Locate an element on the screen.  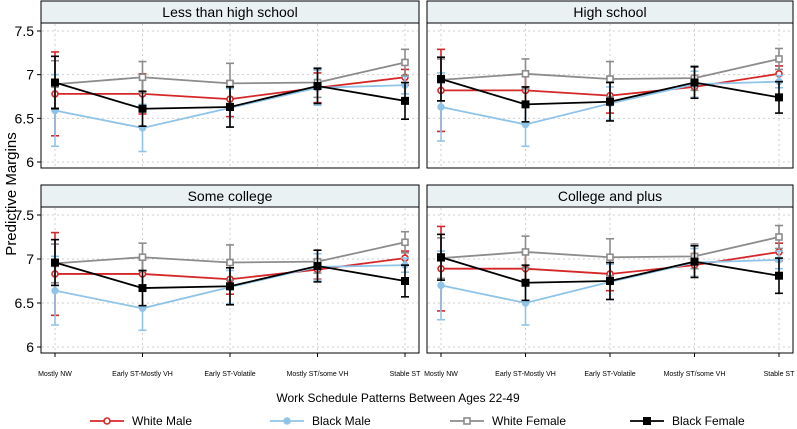
legend-item-white-male: White Male is located at coordinates (141, 421).